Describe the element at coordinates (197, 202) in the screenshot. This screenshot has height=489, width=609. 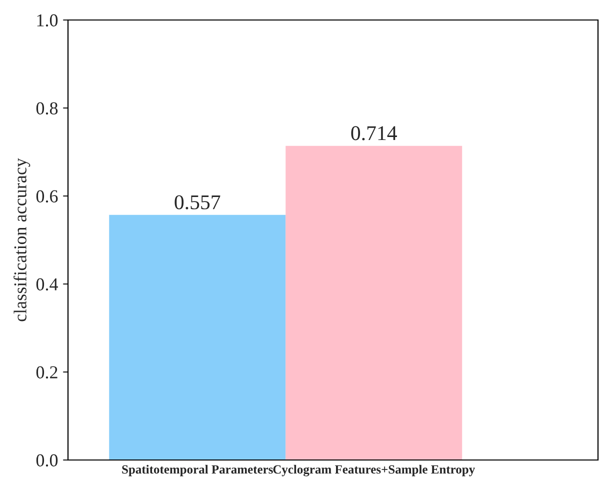
I see `data-label: 0.557` at that location.